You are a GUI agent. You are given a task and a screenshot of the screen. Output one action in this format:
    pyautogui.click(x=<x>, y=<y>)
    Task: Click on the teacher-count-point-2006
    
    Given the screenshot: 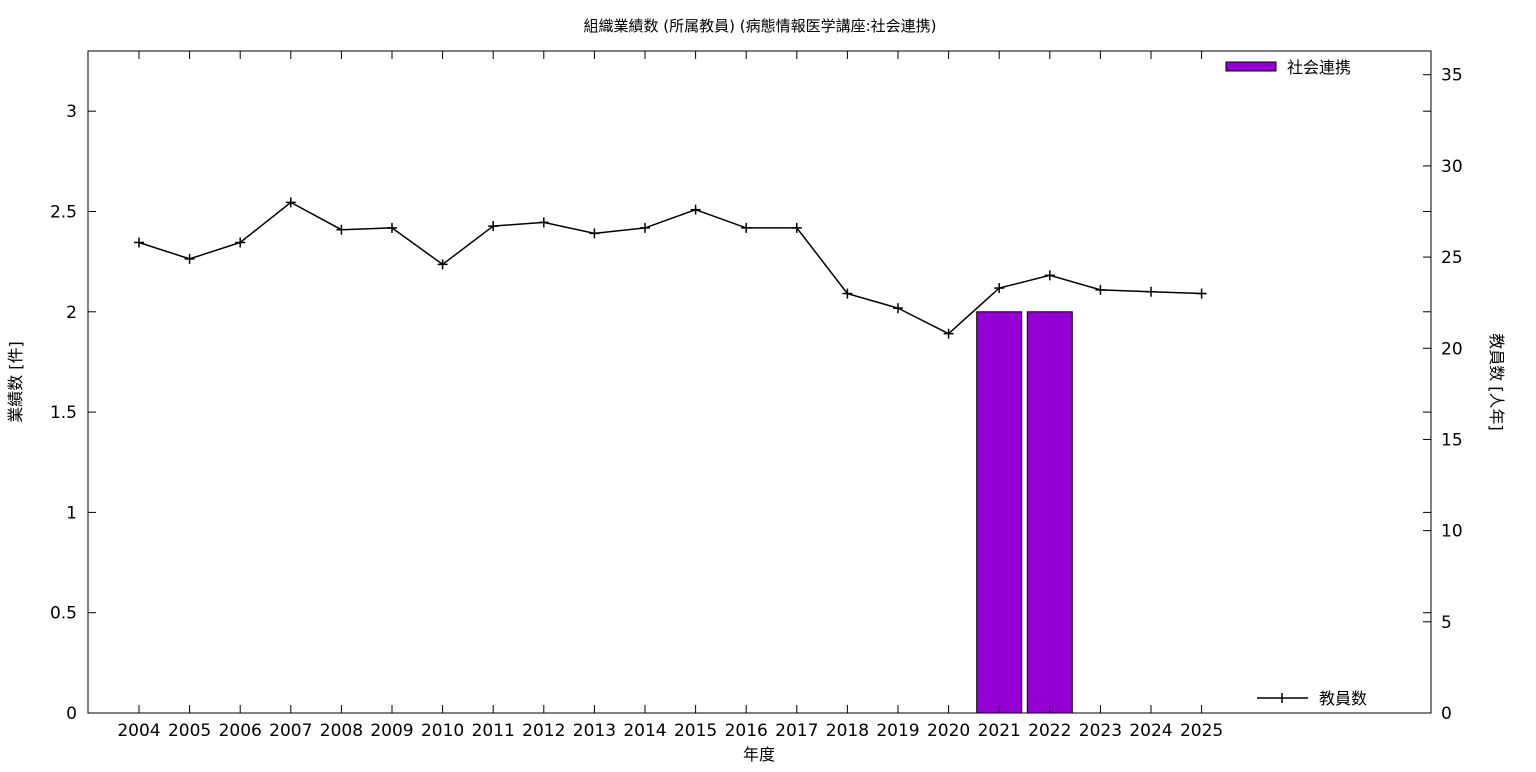 What is the action you would take?
    pyautogui.click(x=240, y=242)
    